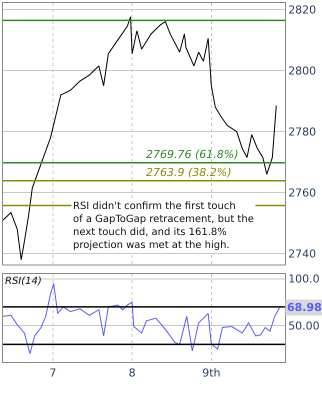 The width and height of the screenshot is (322, 407). I want to click on annotation: RSI didn't confirm the first touch of a GapToGap retracement, but the next touch did, and its 161.8% projection was met at the high., so click(163, 226).